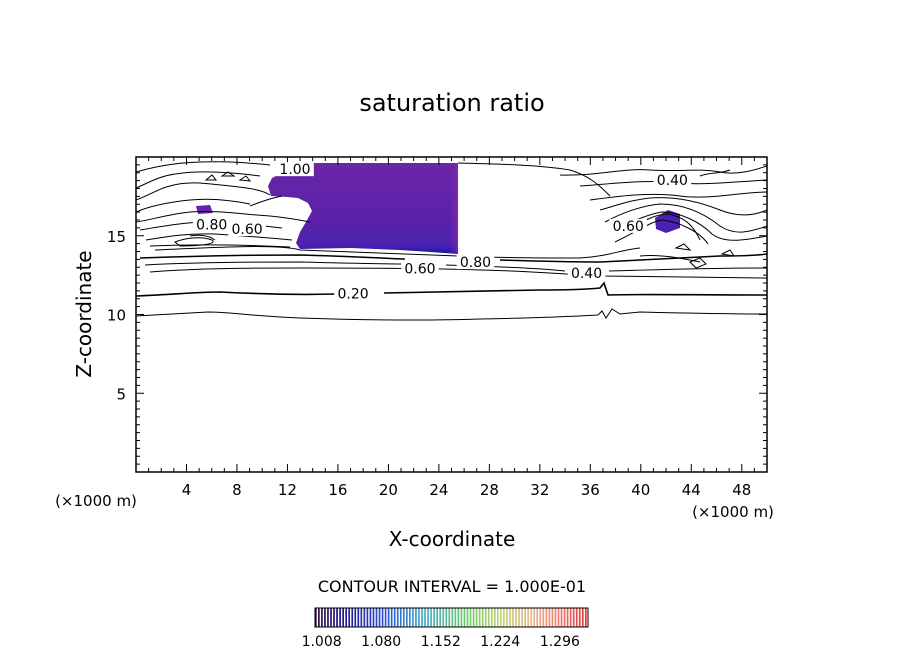 This screenshot has width=904, height=654. Describe the element at coordinates (452, 586) in the screenshot. I see `contour-interval-label: CONTOUR INTERVAL = 1.000E-01` at that location.